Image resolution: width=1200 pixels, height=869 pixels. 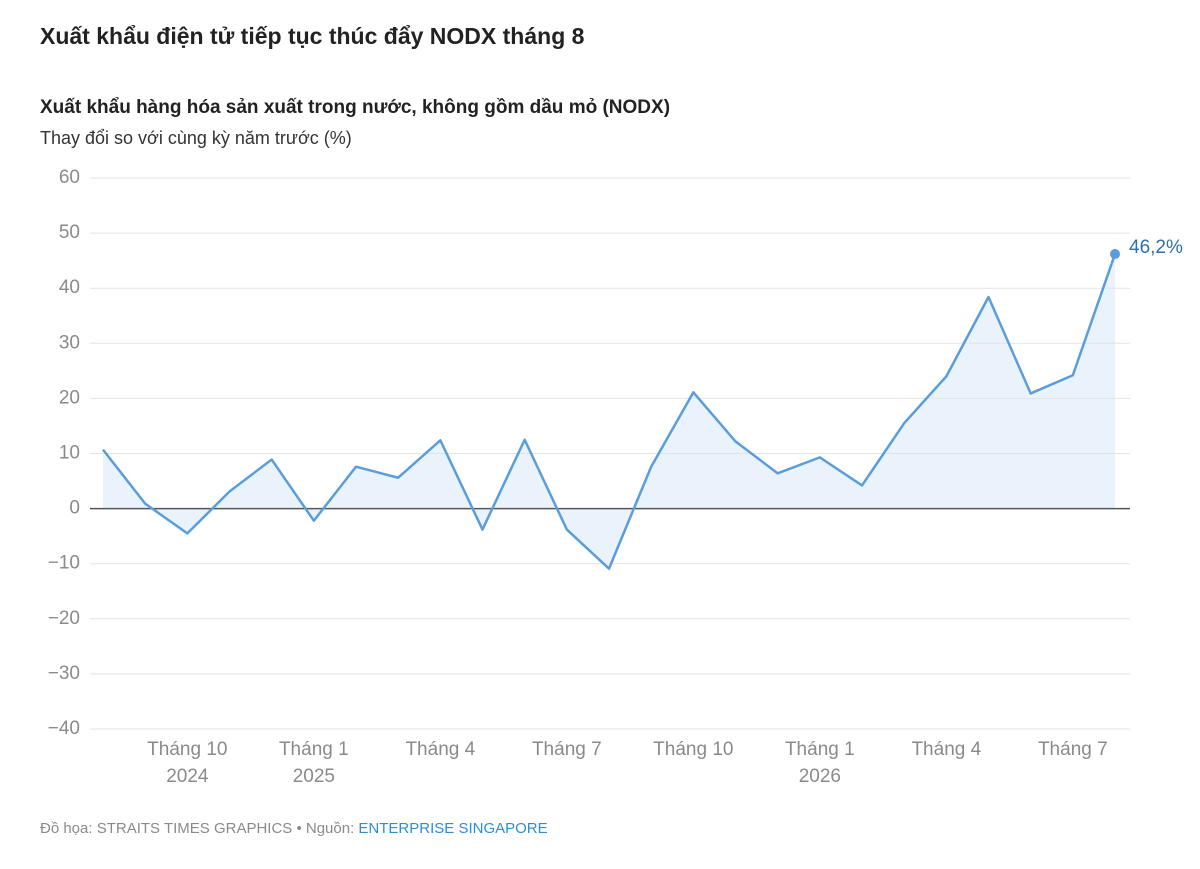 What do you see at coordinates (69, 177) in the screenshot?
I see `y-tick-label: 60` at bounding box center [69, 177].